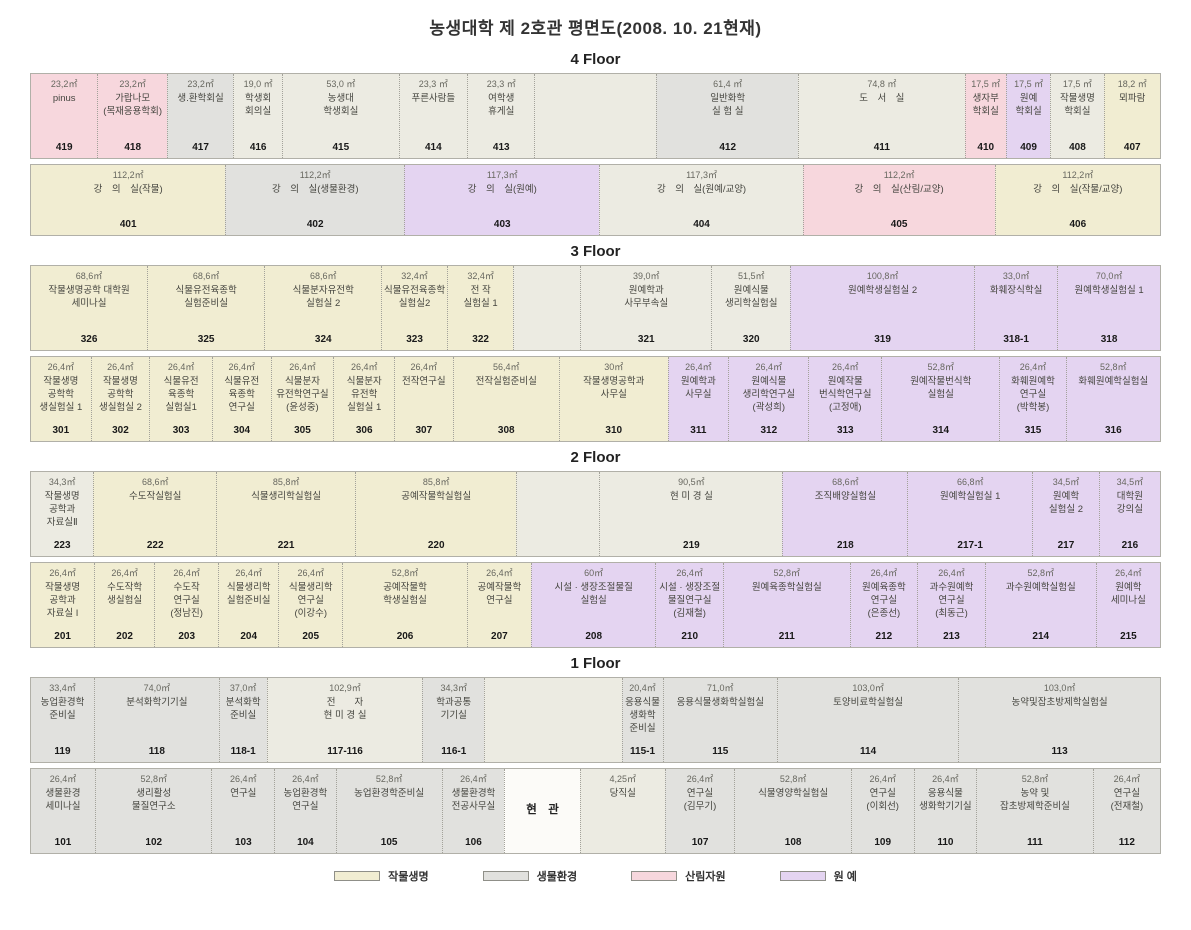 The height and width of the screenshot is (930, 1191). What do you see at coordinates (243, 708) in the screenshot?
I see `room-name: 분석화학 준비실` at bounding box center [243, 708].